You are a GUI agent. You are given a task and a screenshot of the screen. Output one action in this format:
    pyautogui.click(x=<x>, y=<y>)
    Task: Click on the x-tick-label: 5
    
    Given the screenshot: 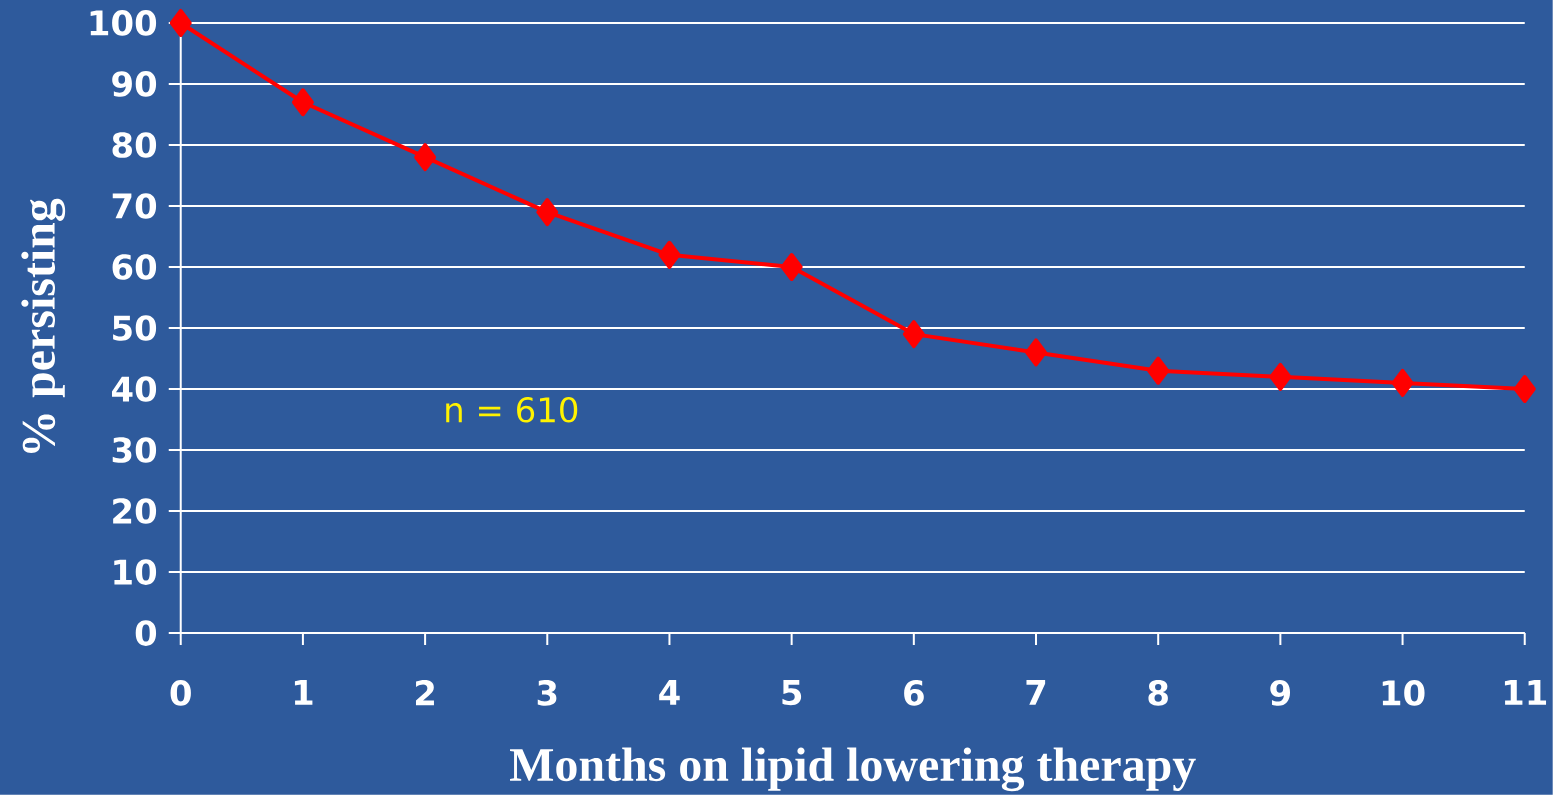 What is the action you would take?
    pyautogui.click(x=792, y=693)
    